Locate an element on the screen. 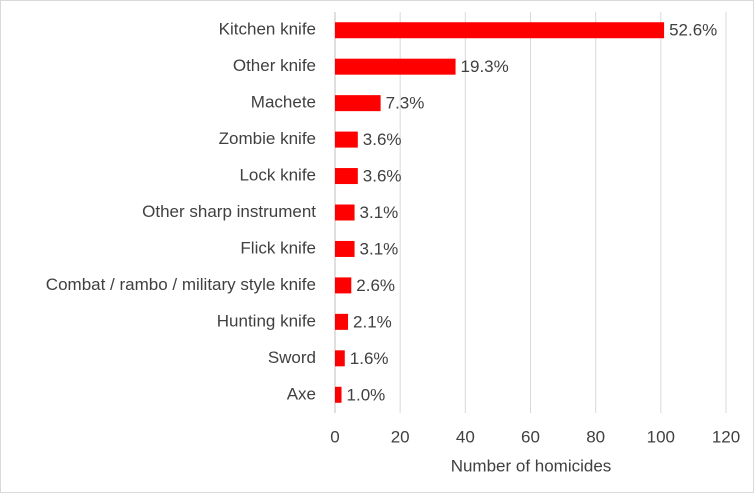 This screenshot has height=493, width=754. y-tick-label: Other knife is located at coordinates (274, 65).